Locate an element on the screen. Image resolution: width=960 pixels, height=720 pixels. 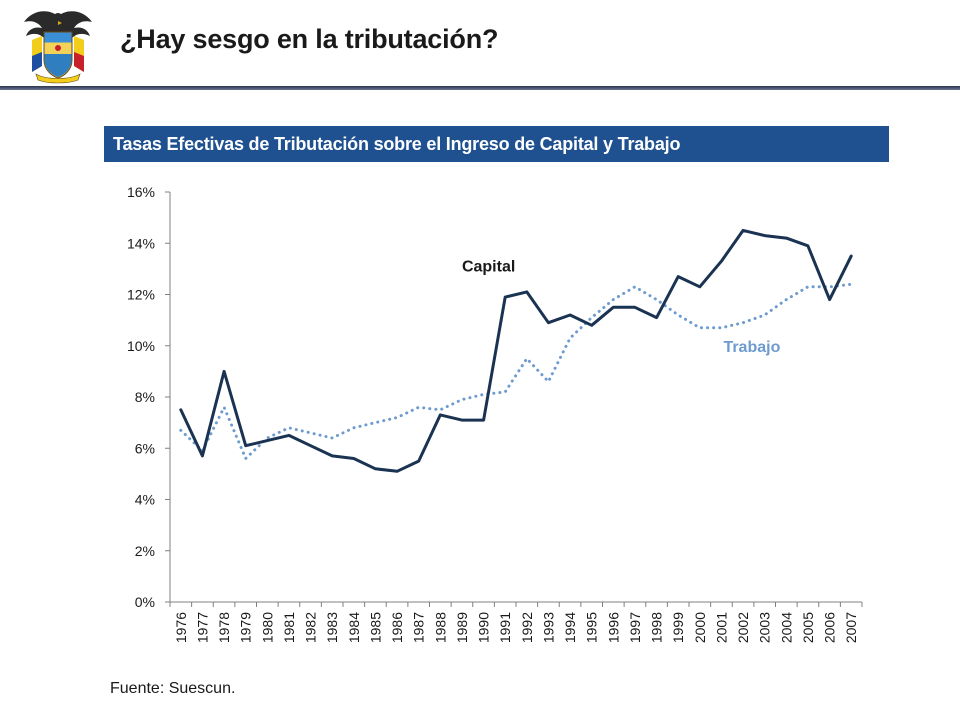
page-title: ¿Hay sesgo en la tributación? is located at coordinates (309, 39).